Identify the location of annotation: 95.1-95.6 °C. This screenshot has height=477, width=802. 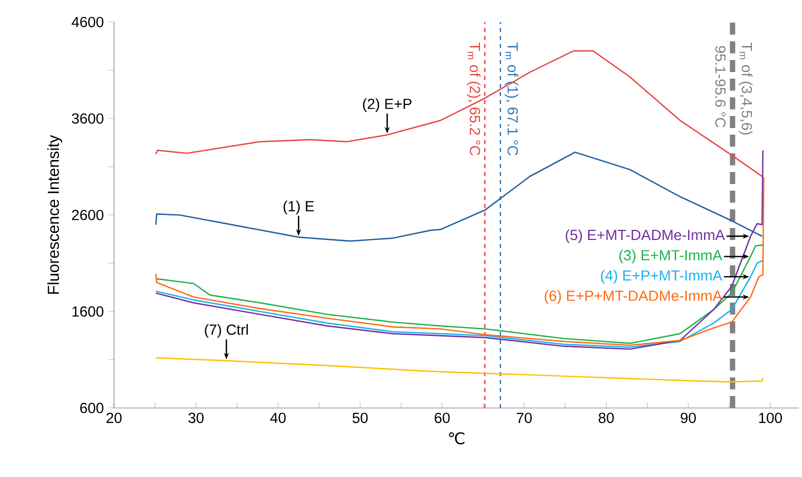
(720, 87).